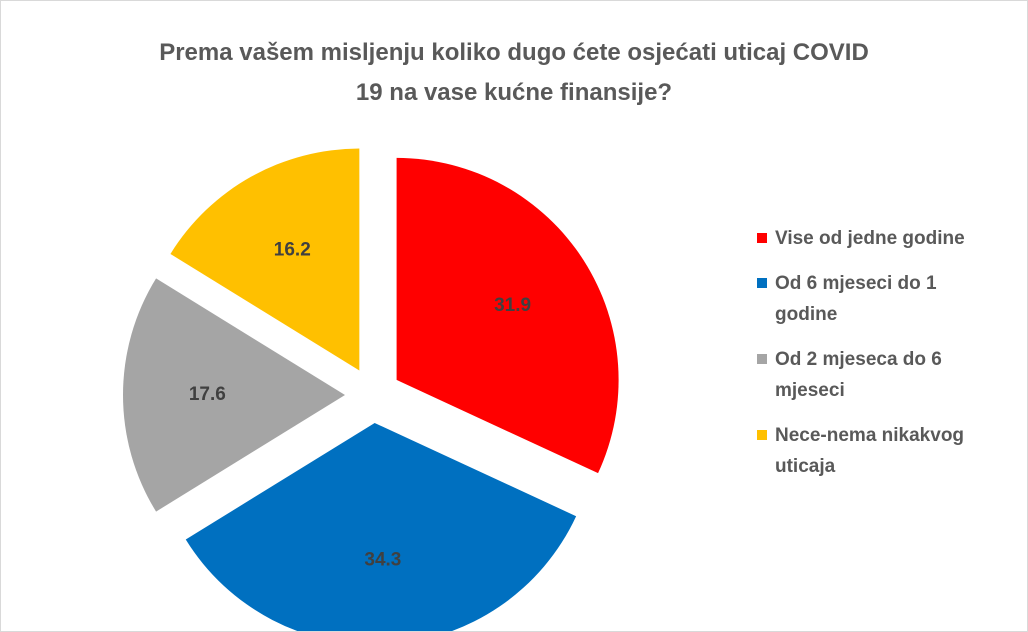  I want to click on data-label: 34.3, so click(382, 559).